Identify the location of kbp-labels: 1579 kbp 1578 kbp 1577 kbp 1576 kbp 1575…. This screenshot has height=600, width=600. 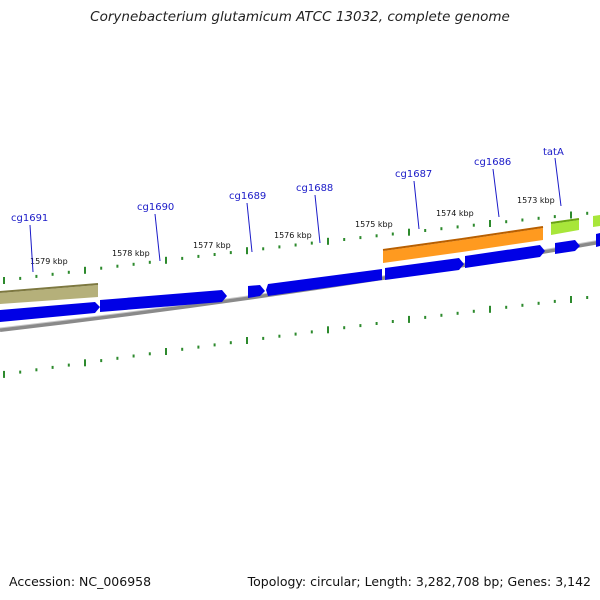
(292, 231).